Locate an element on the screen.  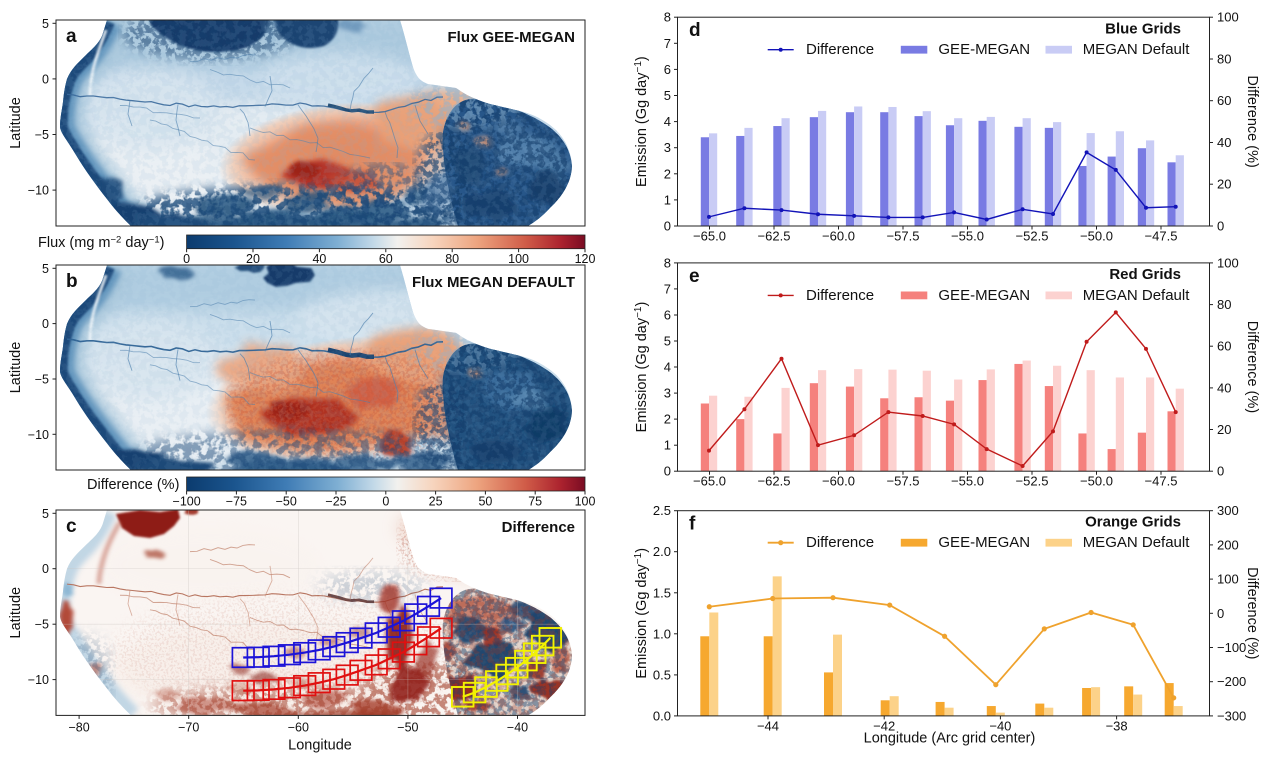
svg-text: −60 is located at coordinates (298, 727).